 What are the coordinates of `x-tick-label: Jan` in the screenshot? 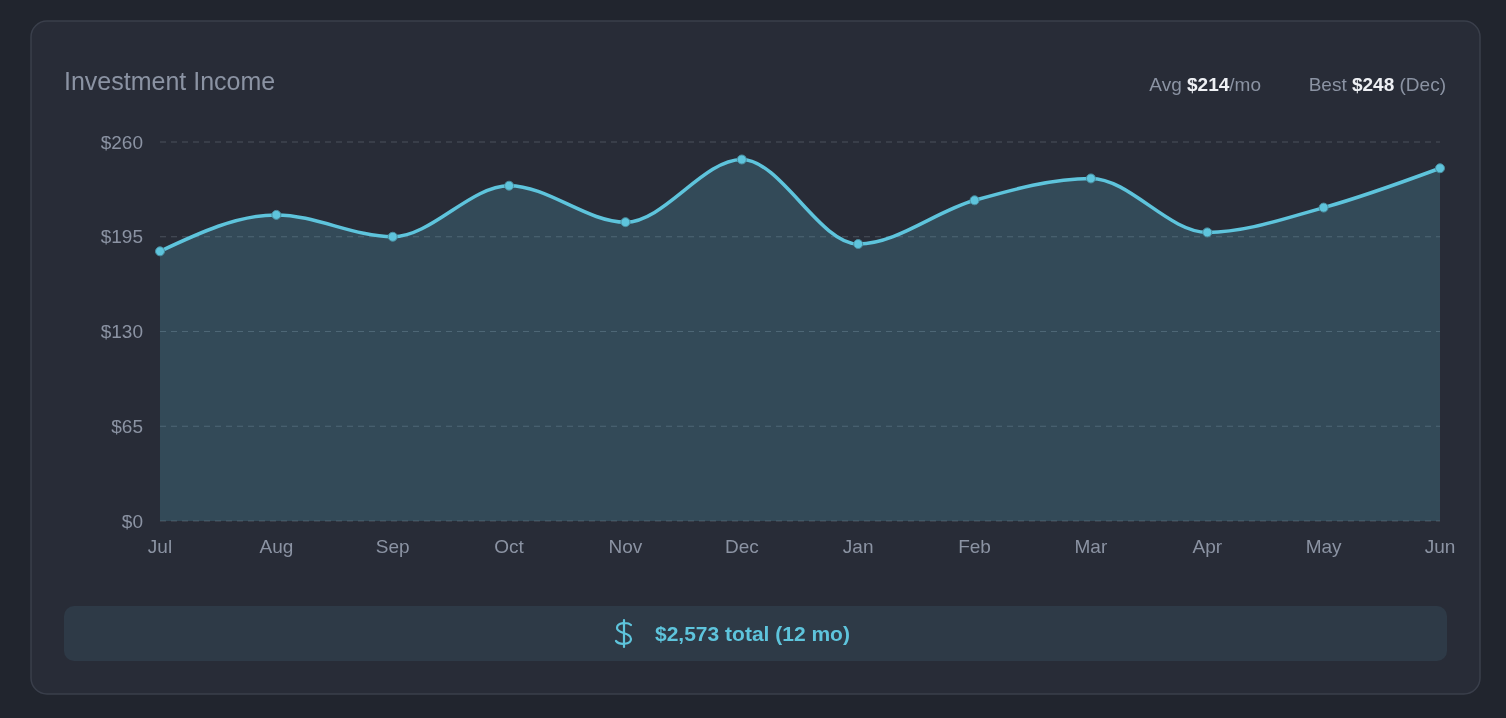 It's located at (858, 546).